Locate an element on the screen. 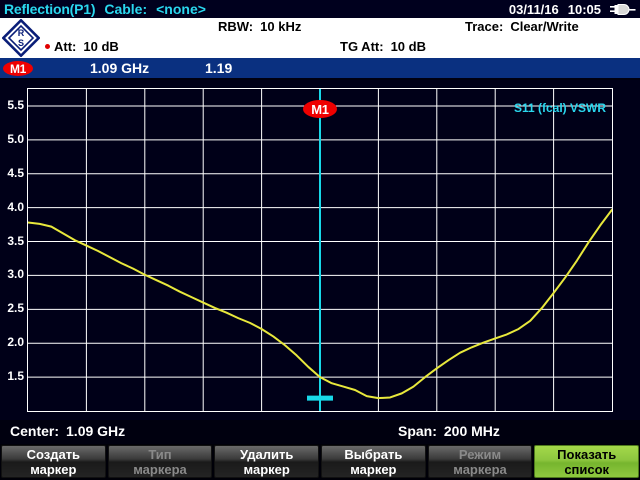 The height and width of the screenshot is (480, 640). softkey-line1: Режим is located at coordinates (480, 454).